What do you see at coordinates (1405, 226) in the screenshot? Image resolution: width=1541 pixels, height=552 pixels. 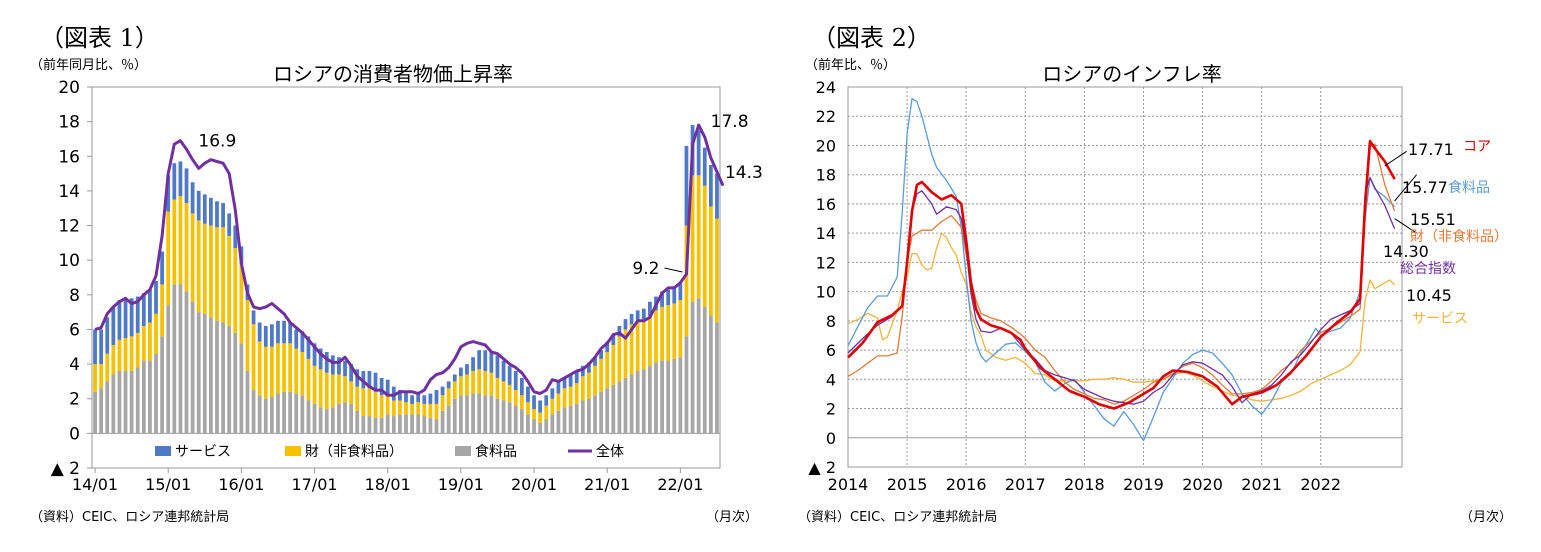 I see `end-label-leader` at bounding box center [1405, 226].